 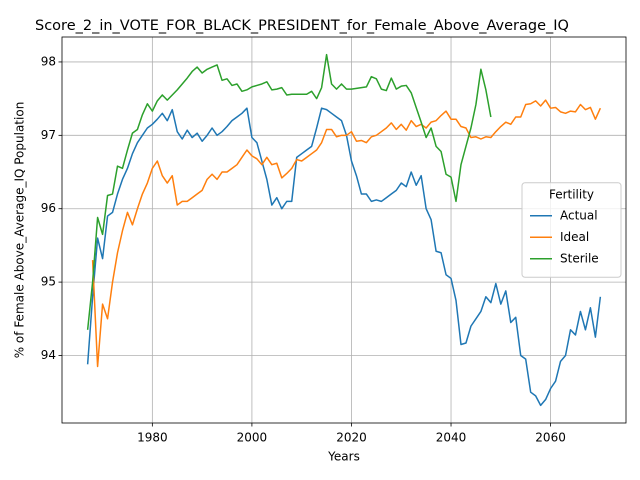 What do you see at coordinates (351, 438) in the screenshot?
I see `x-tick-label: 2020` at bounding box center [351, 438].